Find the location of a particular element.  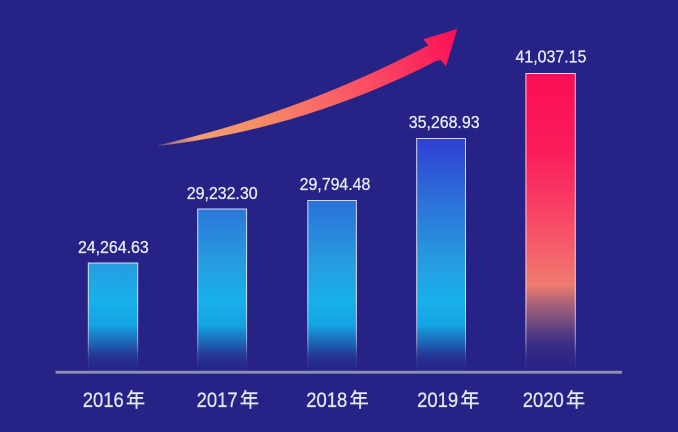

svg-text: 2016 is located at coordinates (103, 400).